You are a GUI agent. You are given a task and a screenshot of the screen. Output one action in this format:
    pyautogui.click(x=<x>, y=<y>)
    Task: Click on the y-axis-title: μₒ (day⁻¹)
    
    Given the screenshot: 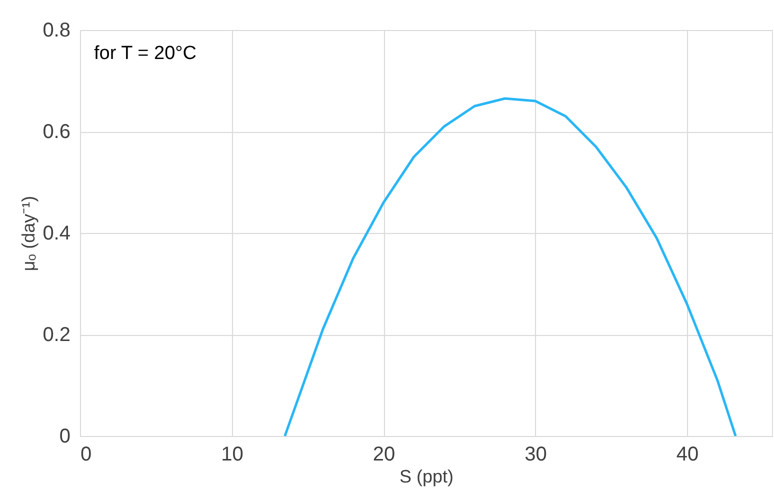 What is the action you would take?
    pyautogui.click(x=28, y=234)
    